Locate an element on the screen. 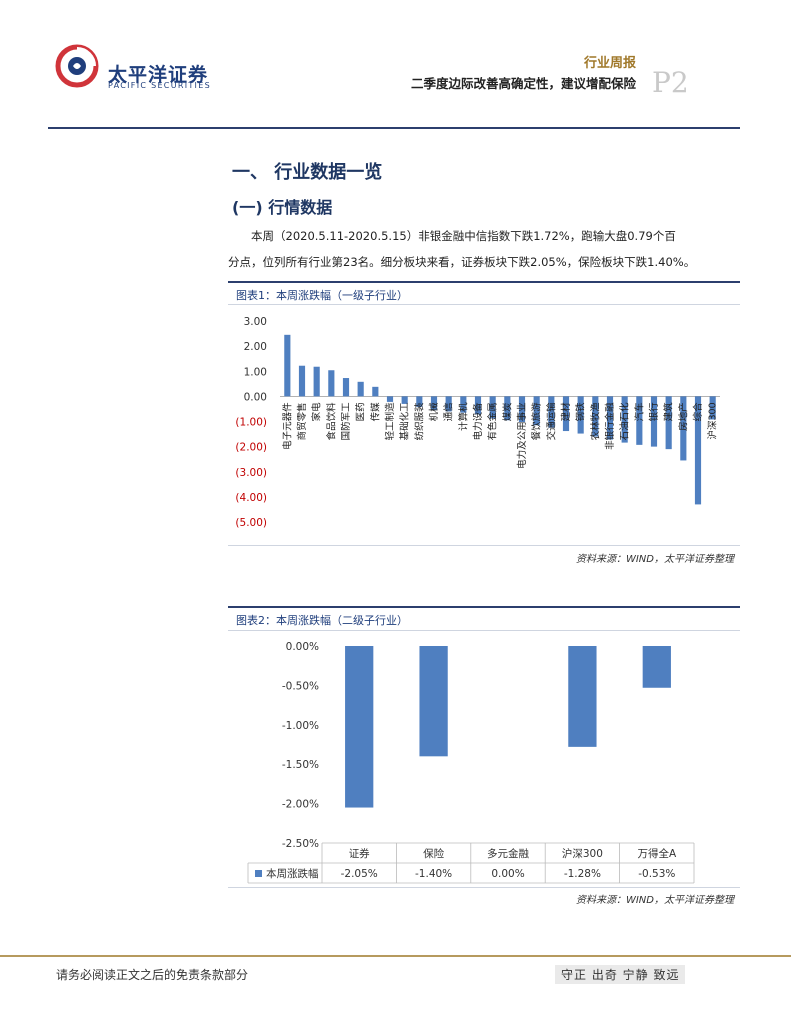 The height and width of the screenshot is (1024, 791). x-category-label: 多元金融 is located at coordinates (508, 853).